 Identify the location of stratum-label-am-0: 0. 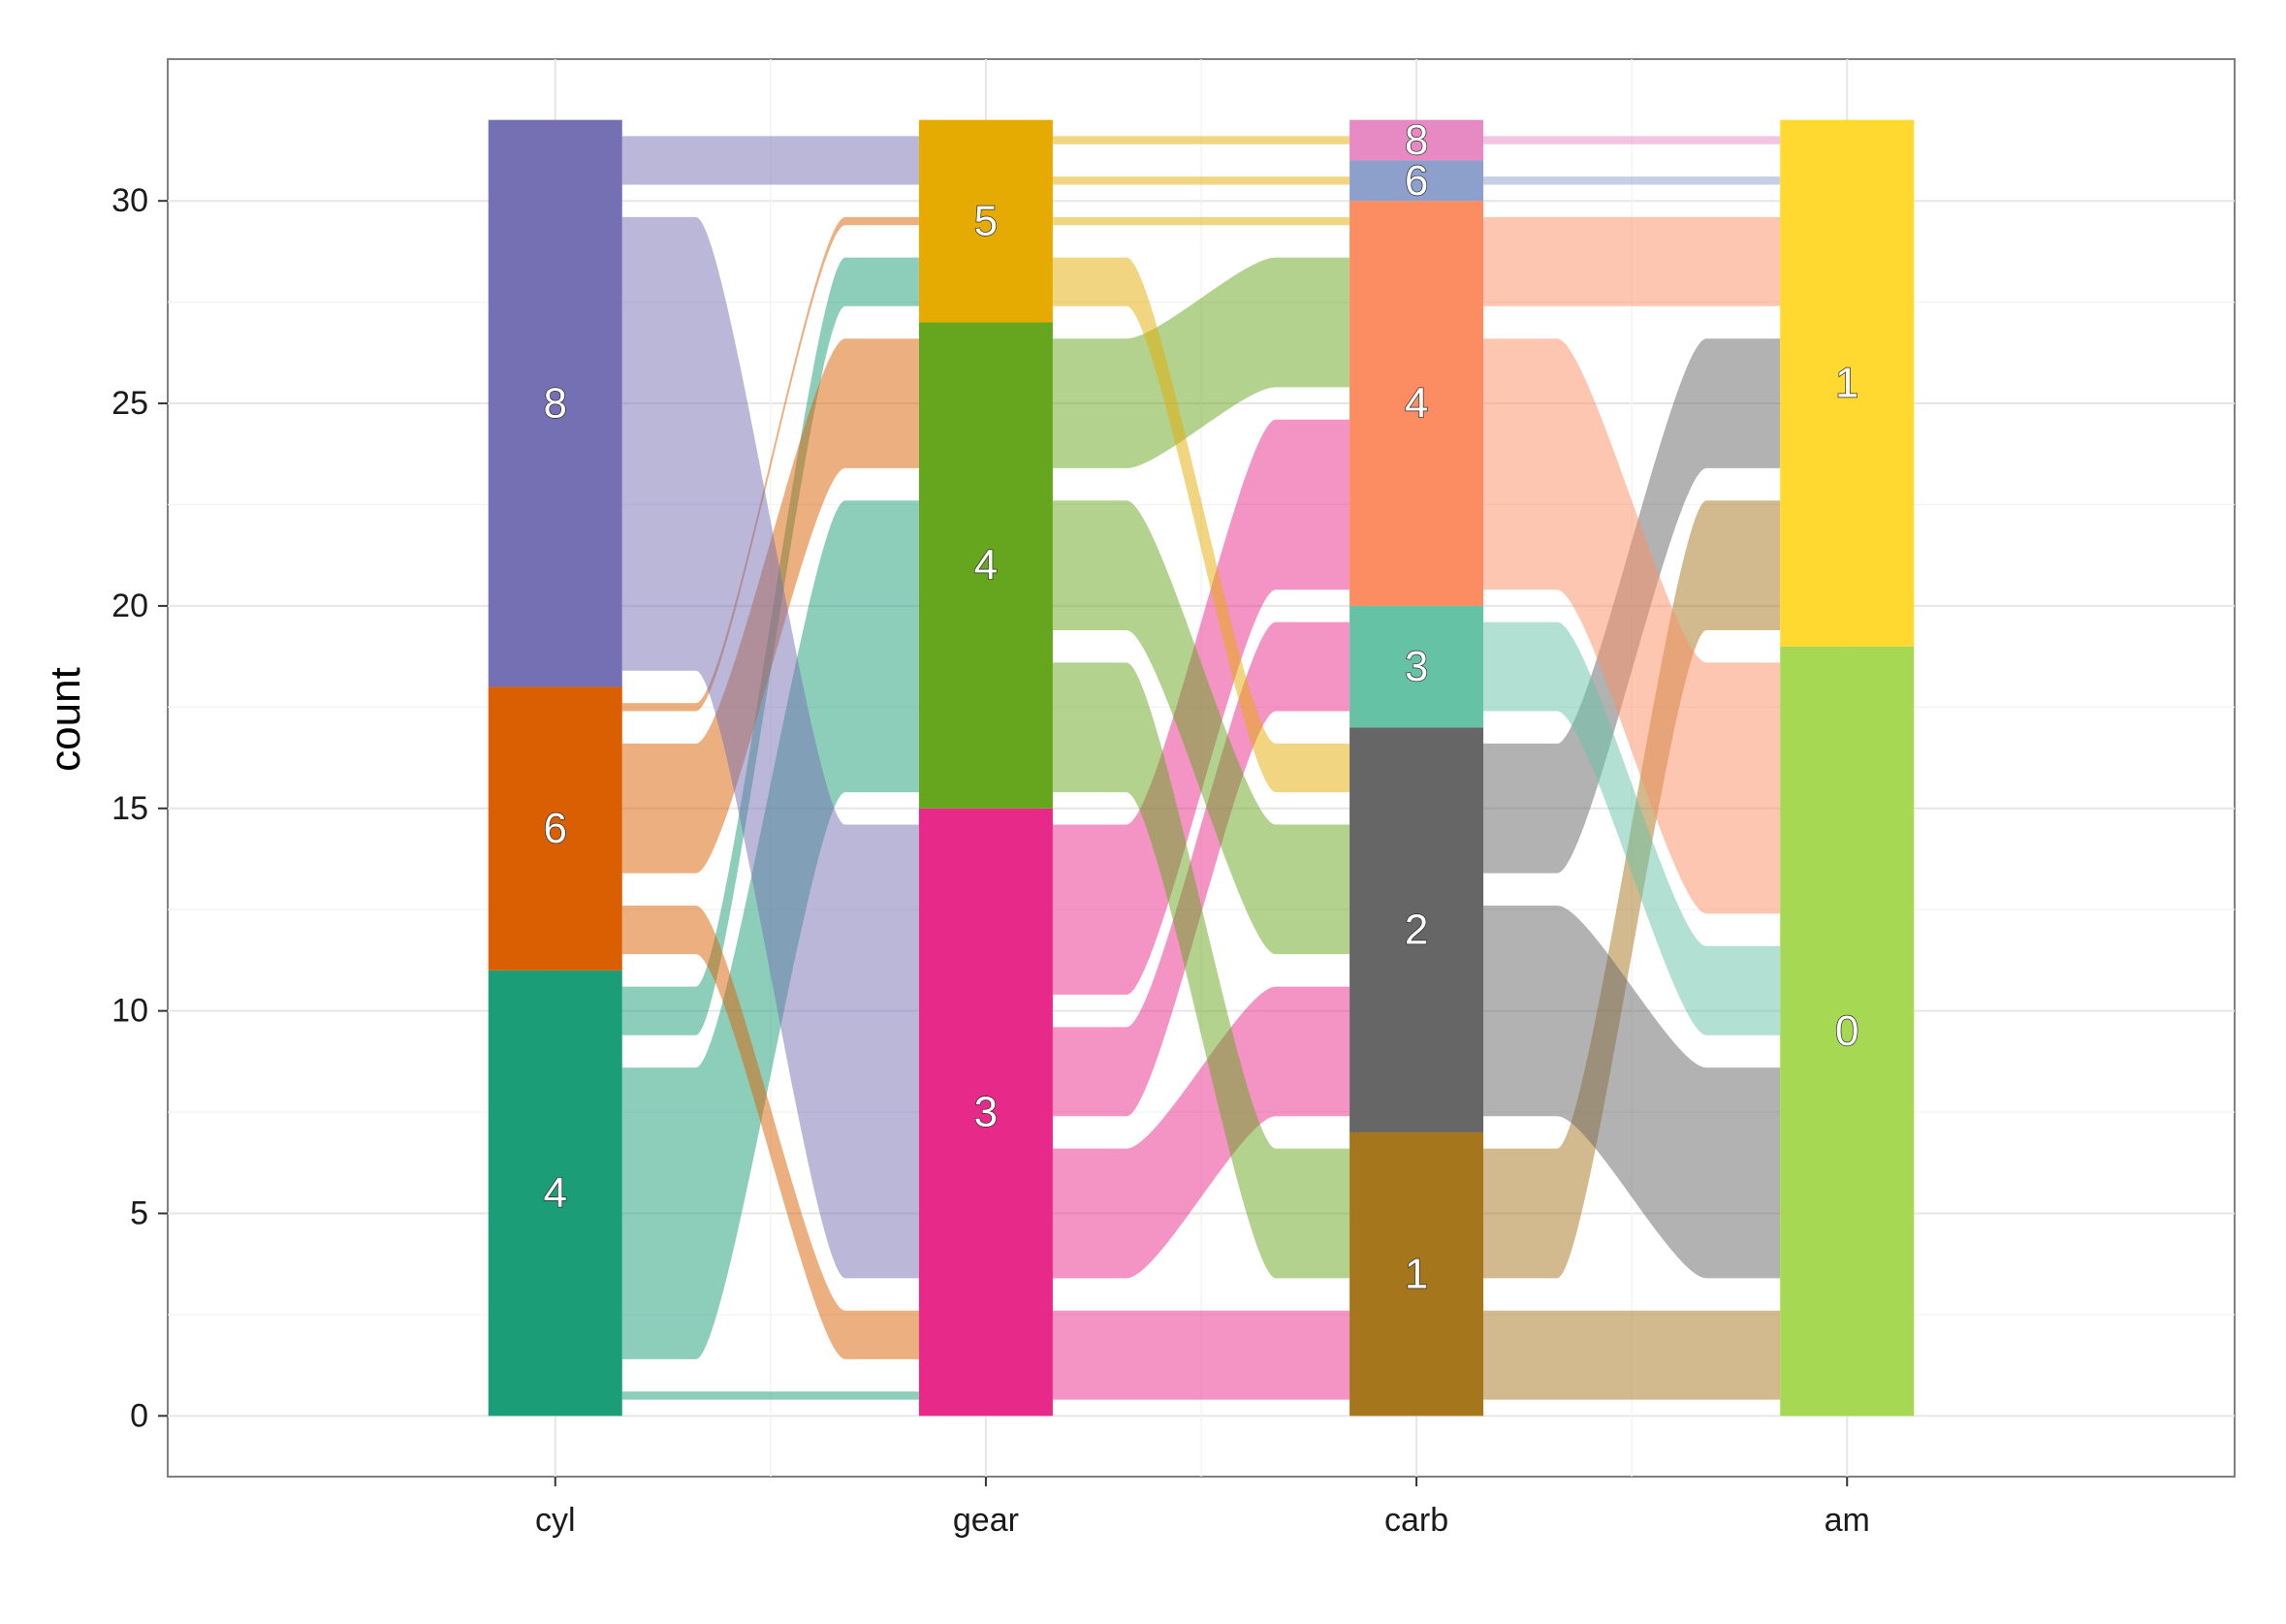
(1846, 1031).